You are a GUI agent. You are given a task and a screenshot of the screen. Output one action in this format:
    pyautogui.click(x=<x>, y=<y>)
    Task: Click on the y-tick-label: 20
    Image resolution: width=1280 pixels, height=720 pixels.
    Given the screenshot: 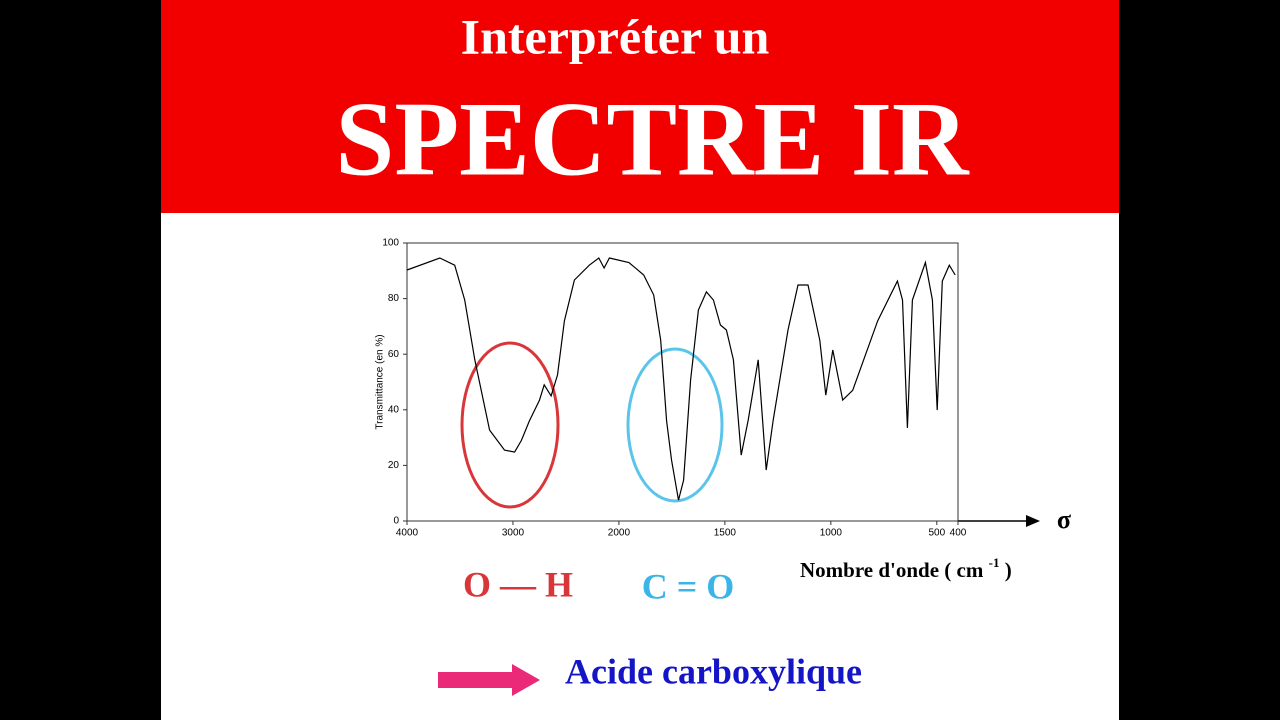 What is the action you would take?
    pyautogui.click(x=394, y=465)
    